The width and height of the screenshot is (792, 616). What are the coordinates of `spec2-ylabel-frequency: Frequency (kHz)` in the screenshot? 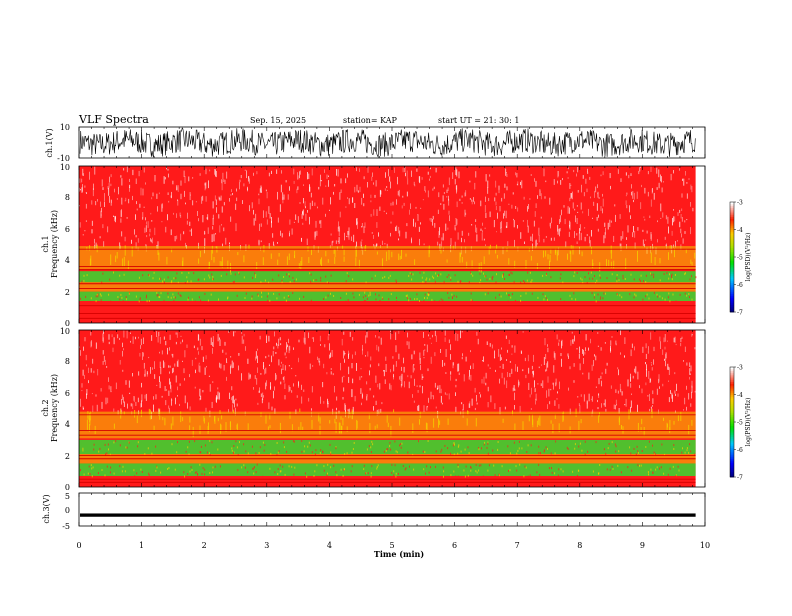 It's located at (54, 408).